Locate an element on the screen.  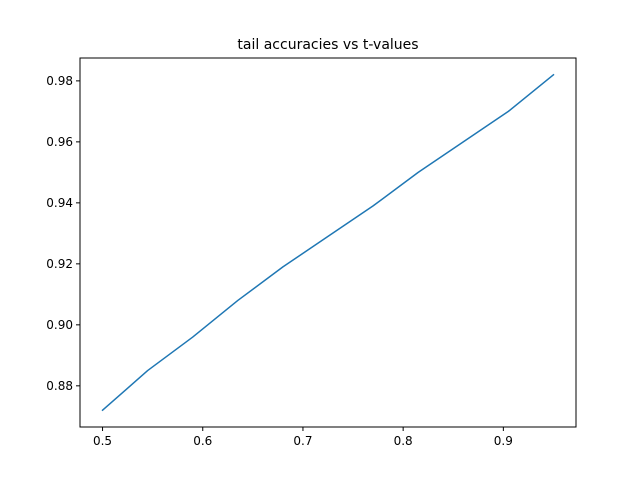
x-tick-label: 0.6 is located at coordinates (202, 441).